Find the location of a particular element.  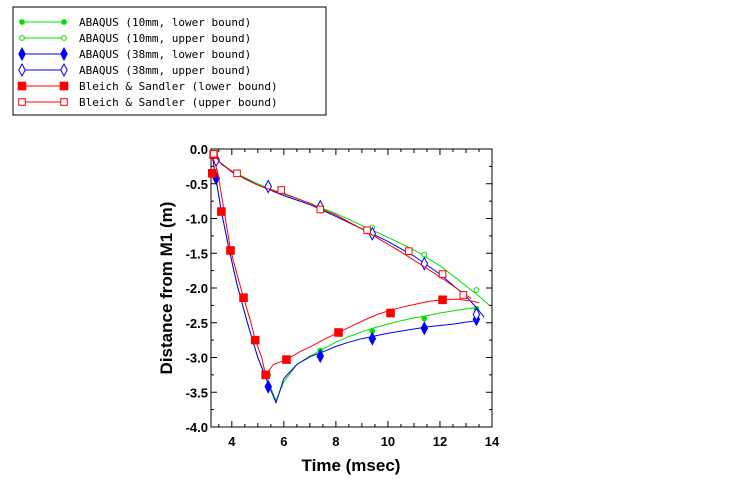

y-tick-label: -0.5 is located at coordinates (197, 184).